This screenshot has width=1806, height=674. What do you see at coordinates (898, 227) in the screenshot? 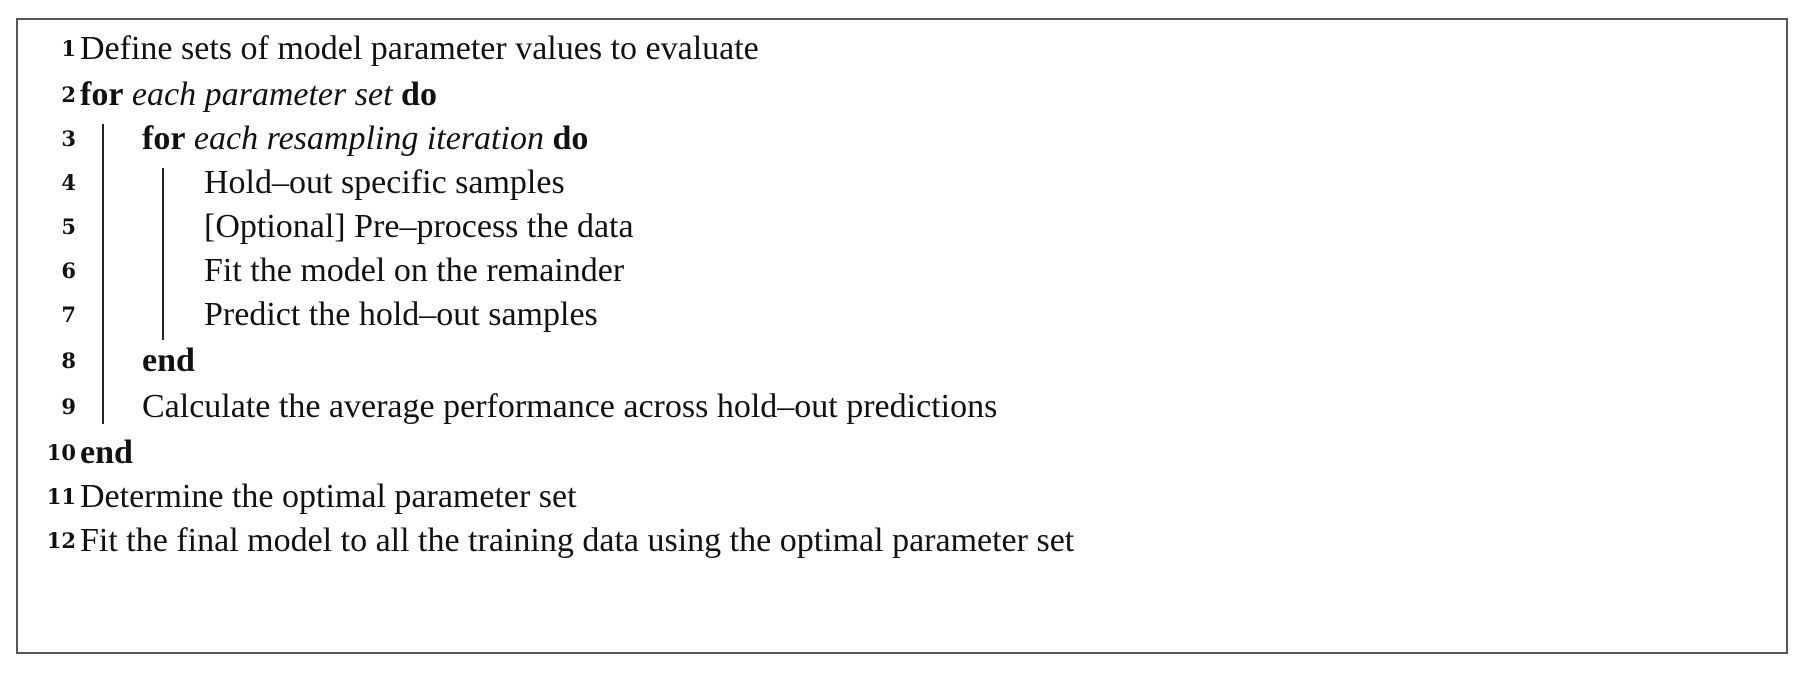
I see `algorithm-line-5: 5 [Optional] Pre–process the data` at bounding box center [898, 227].